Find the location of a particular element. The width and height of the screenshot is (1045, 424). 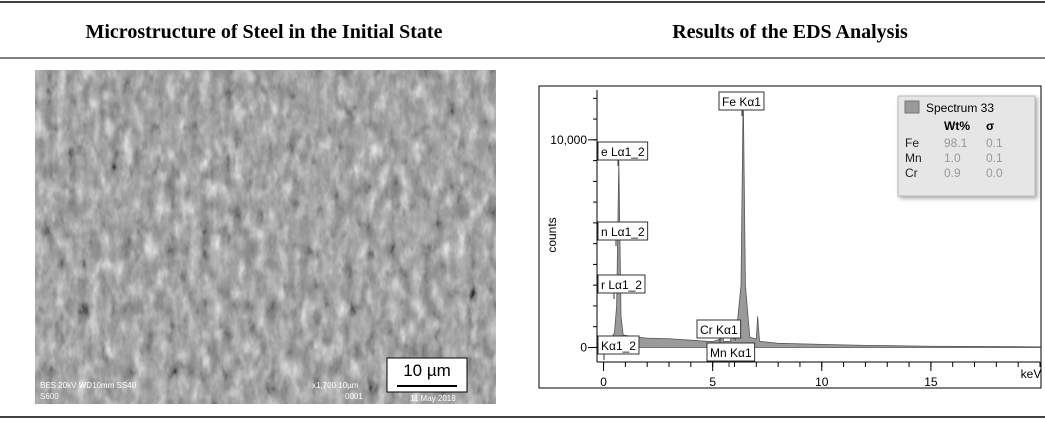

legend-cell: Fe is located at coordinates (912, 143).